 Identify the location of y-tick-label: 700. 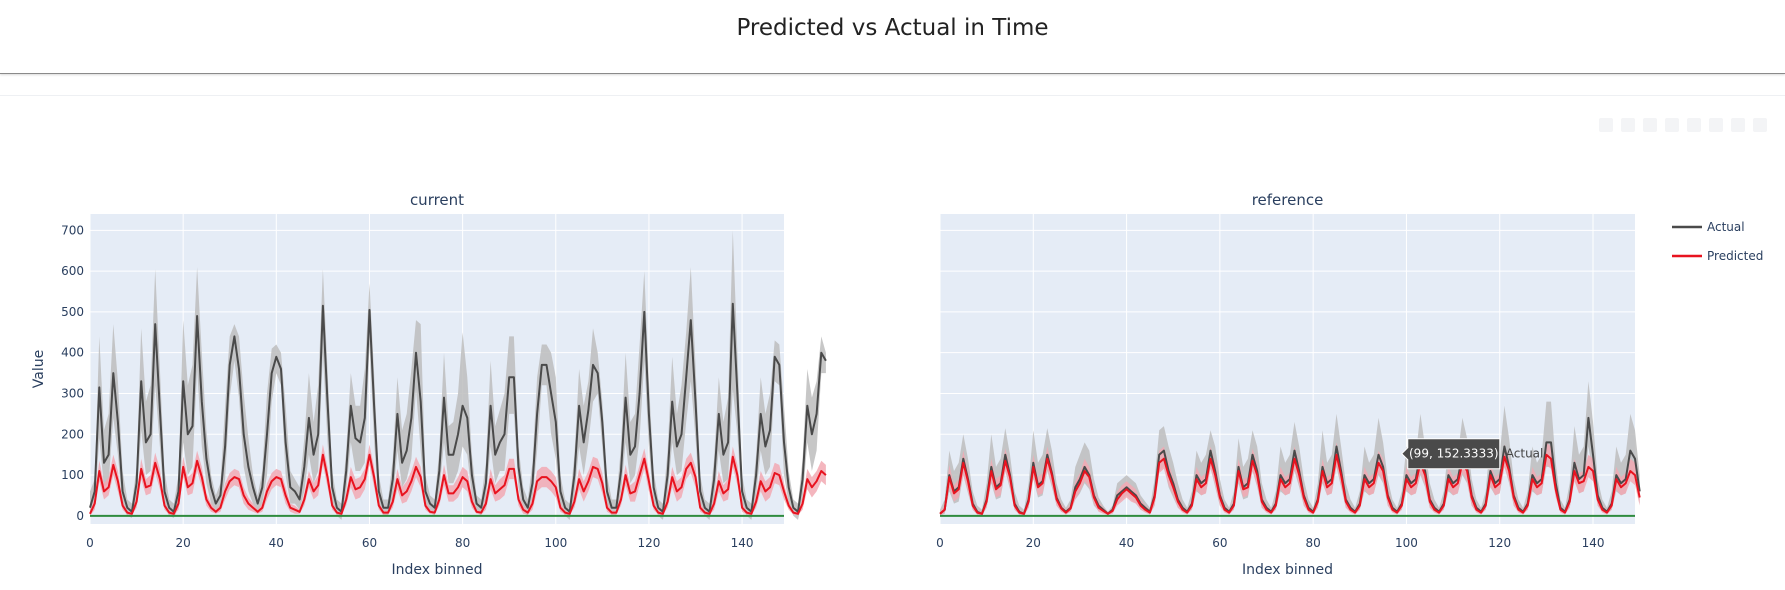
(72, 230).